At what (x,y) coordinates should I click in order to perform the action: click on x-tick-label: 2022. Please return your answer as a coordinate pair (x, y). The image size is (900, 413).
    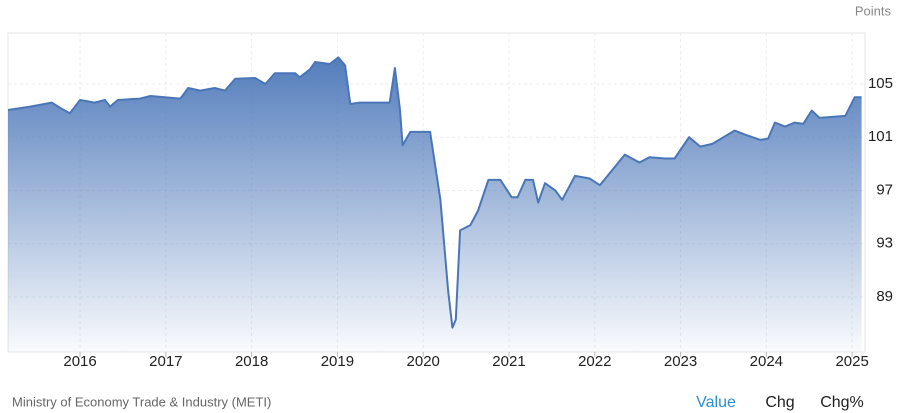
    Looking at the image, I should click on (594, 361).